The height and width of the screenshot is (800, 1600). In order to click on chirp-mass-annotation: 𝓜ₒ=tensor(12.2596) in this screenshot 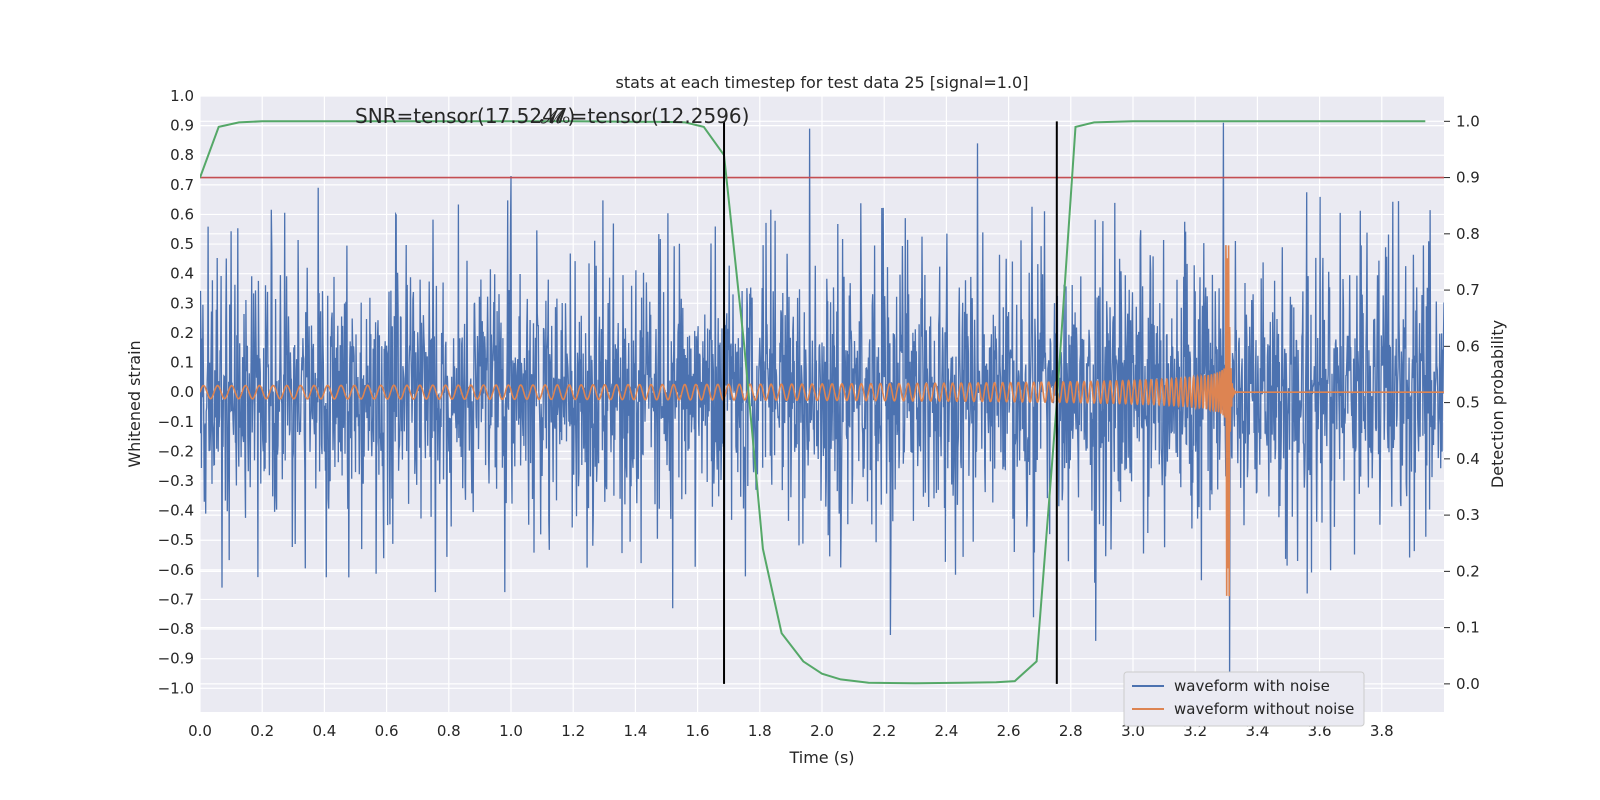, I will do `click(644, 116)`.